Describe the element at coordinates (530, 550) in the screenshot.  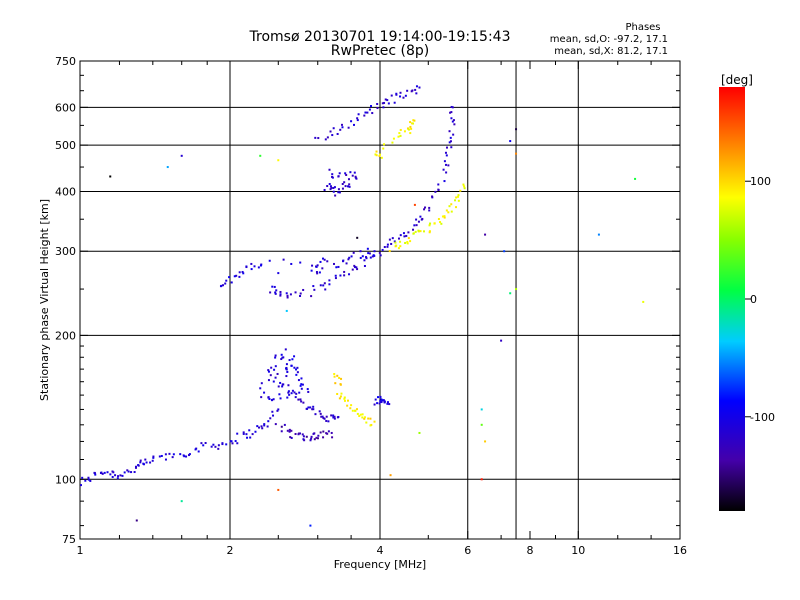
I see `x-tick-label: 8` at that location.